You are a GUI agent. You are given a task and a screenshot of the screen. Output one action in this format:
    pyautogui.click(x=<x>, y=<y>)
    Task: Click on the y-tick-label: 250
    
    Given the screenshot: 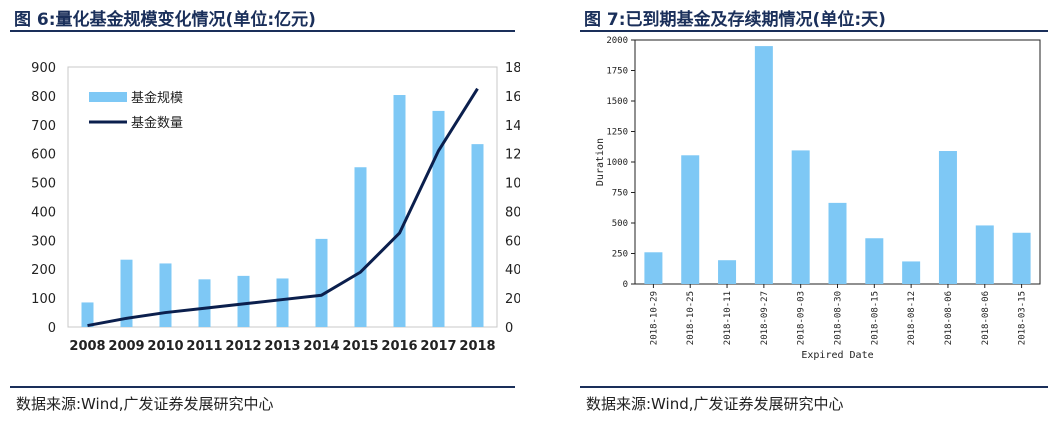 What is the action you would take?
    pyautogui.click(x=620, y=255)
    